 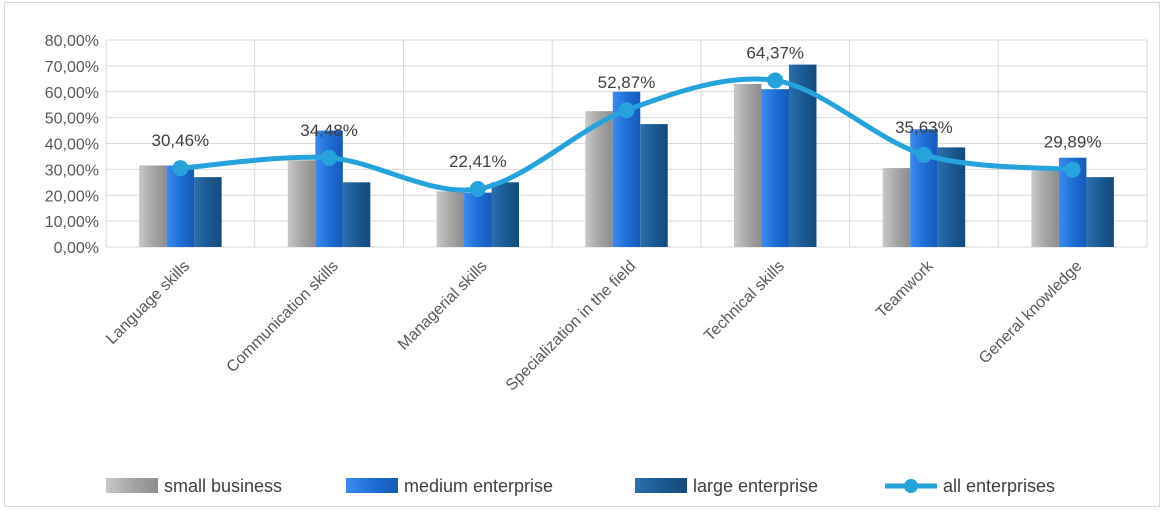 What do you see at coordinates (627, 82) in the screenshot?
I see `data-label: 52,87%` at bounding box center [627, 82].